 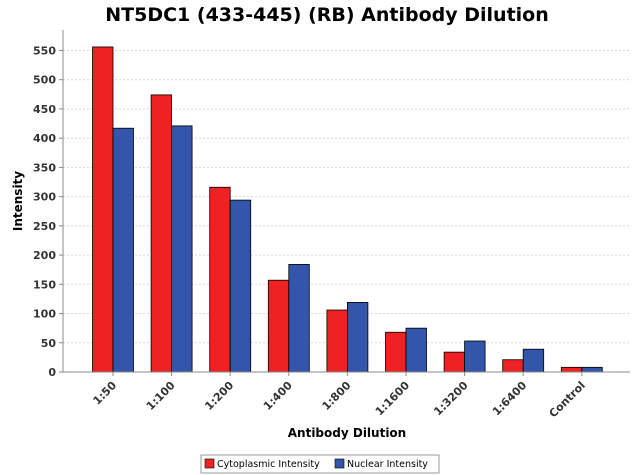 What do you see at coordinates (44, 255) in the screenshot?
I see `y-tick-label: 200` at bounding box center [44, 255].